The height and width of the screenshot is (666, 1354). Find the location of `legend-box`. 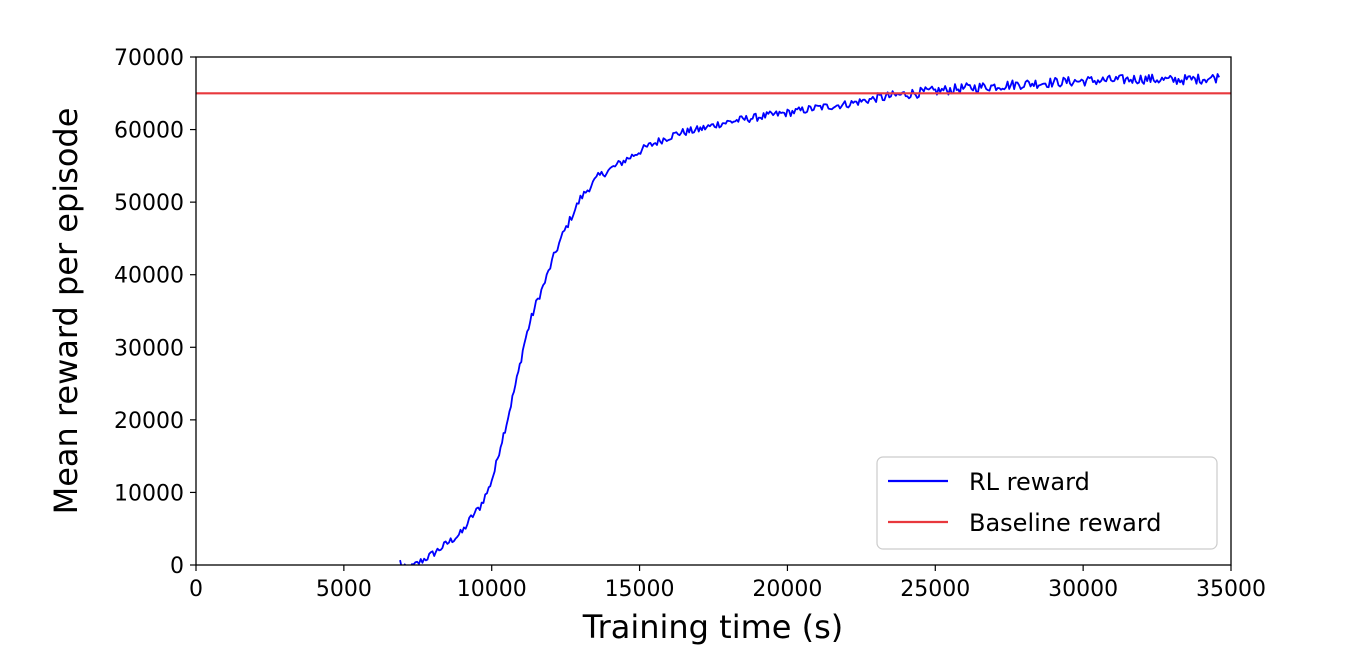

legend-box is located at coordinates (1047, 503).